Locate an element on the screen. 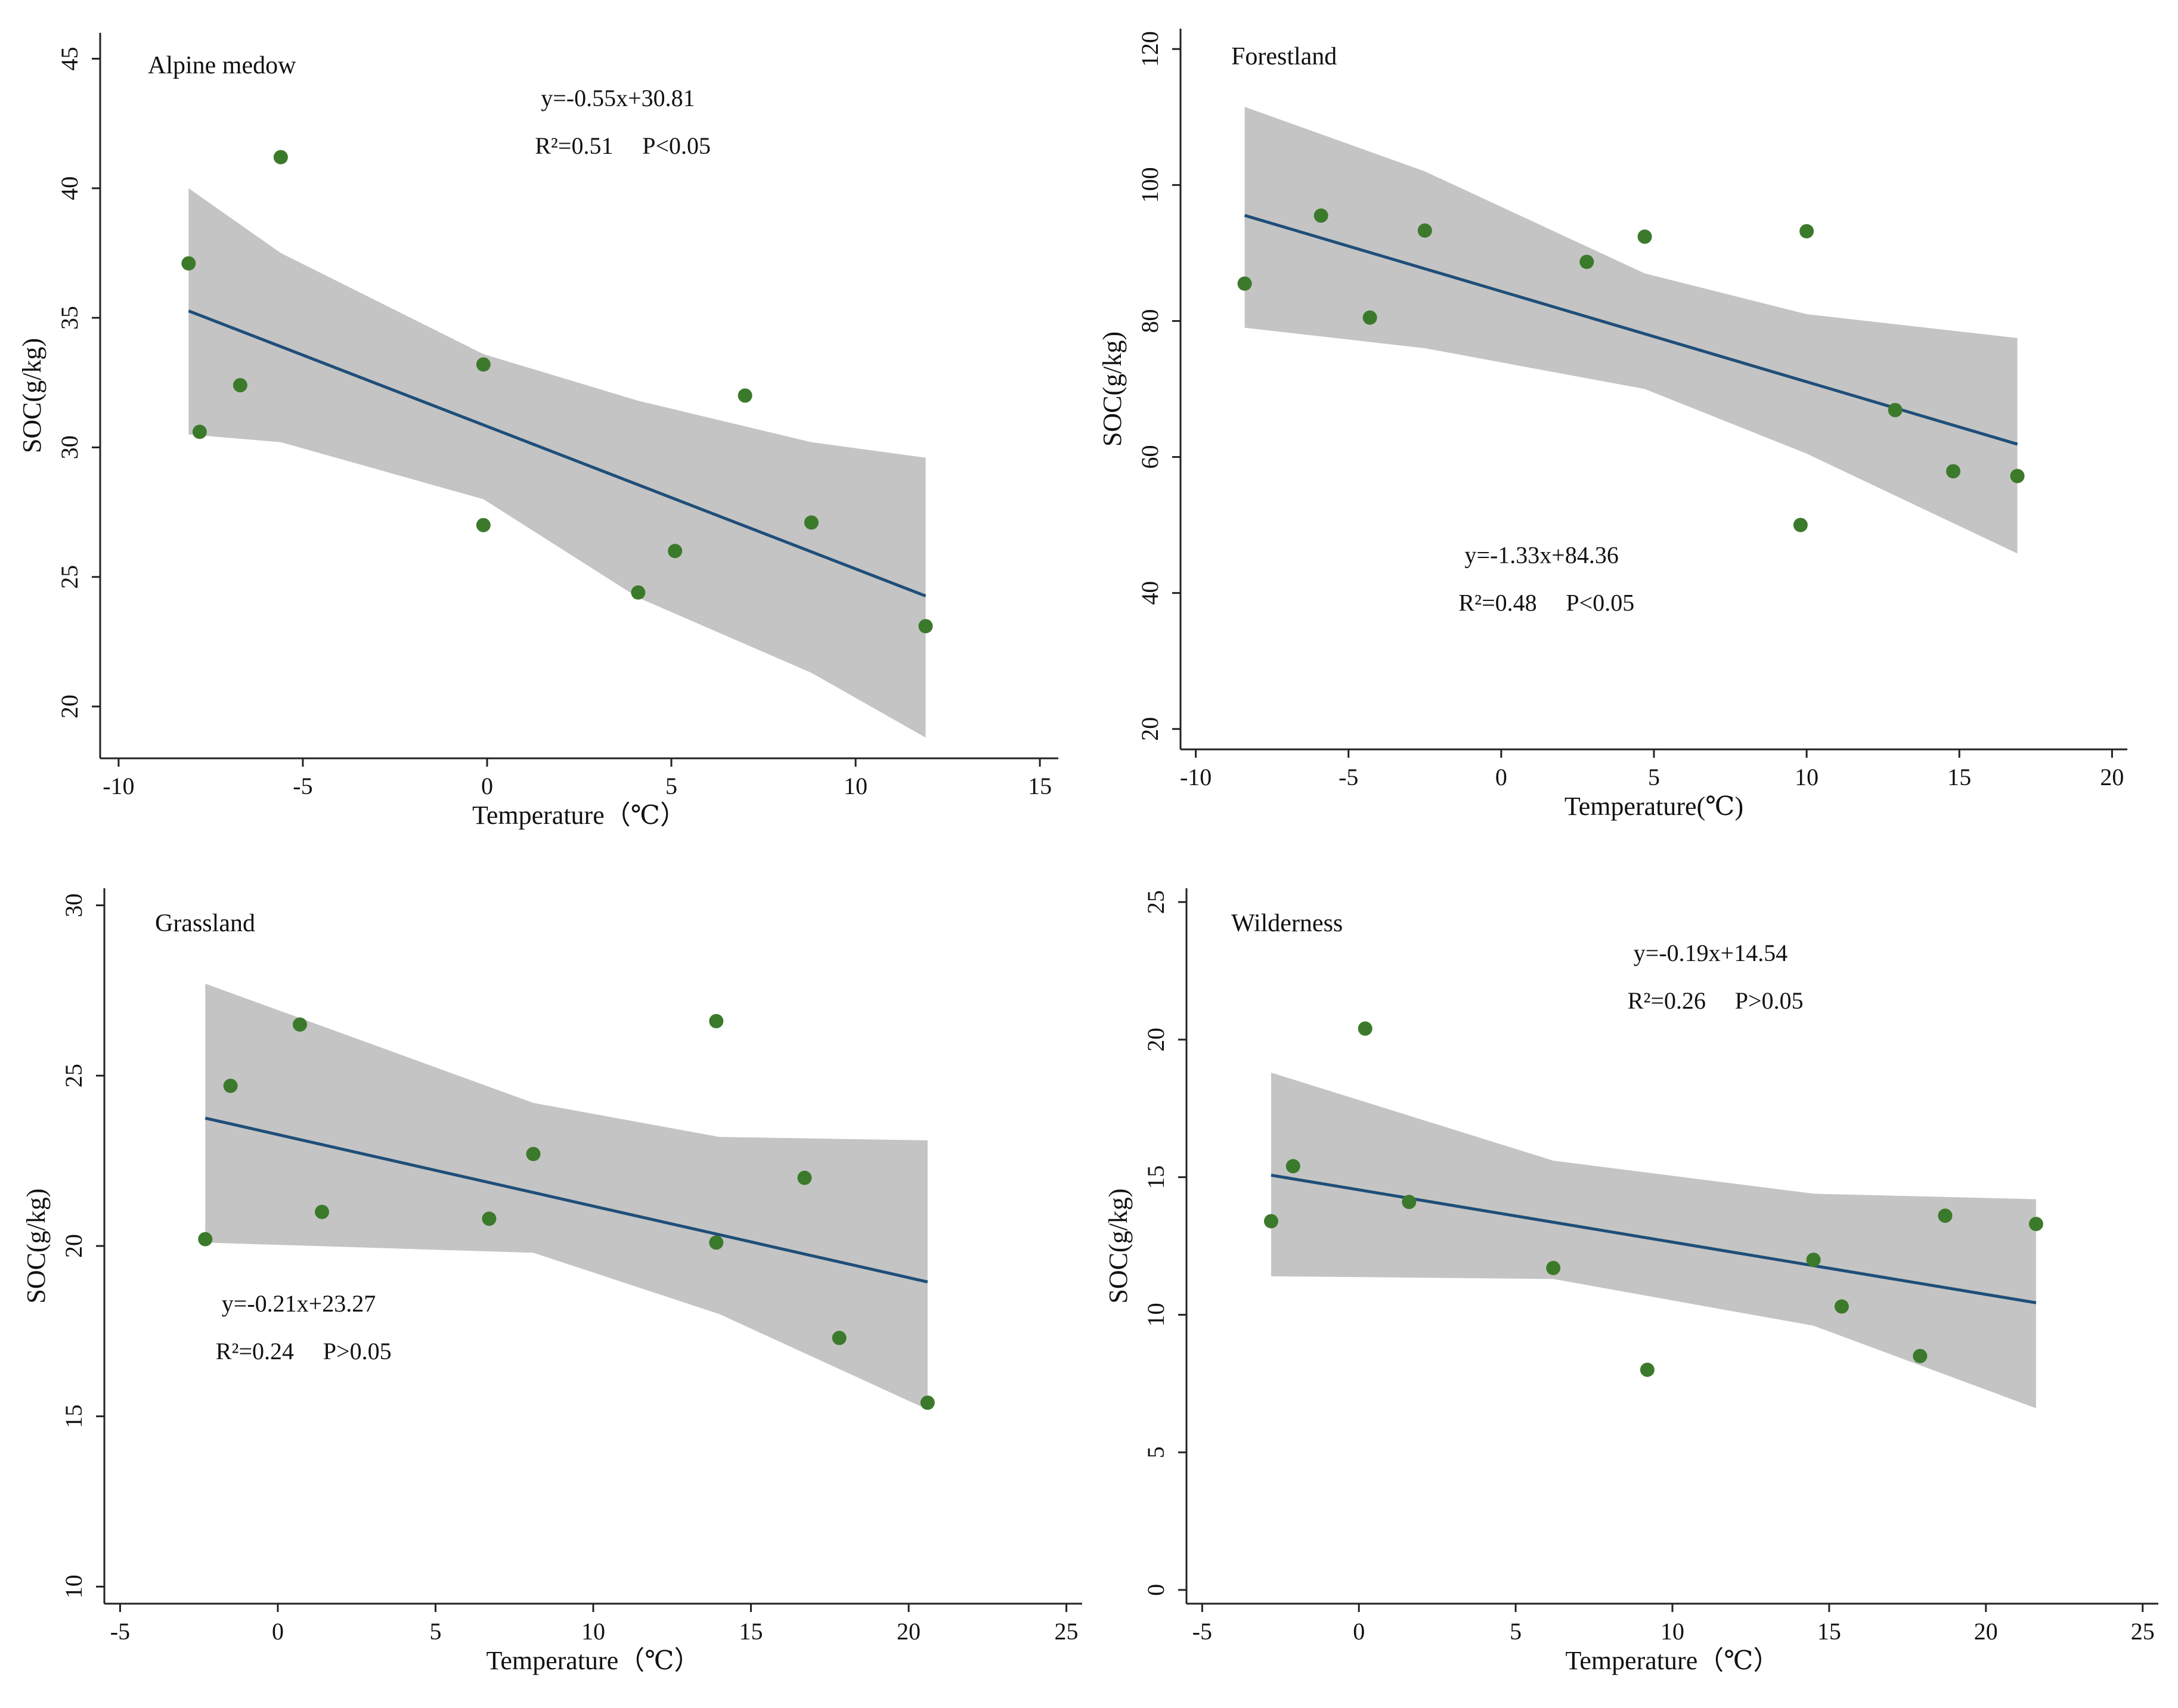  r-squared-label: R²=0.24 is located at coordinates (255, 1351).